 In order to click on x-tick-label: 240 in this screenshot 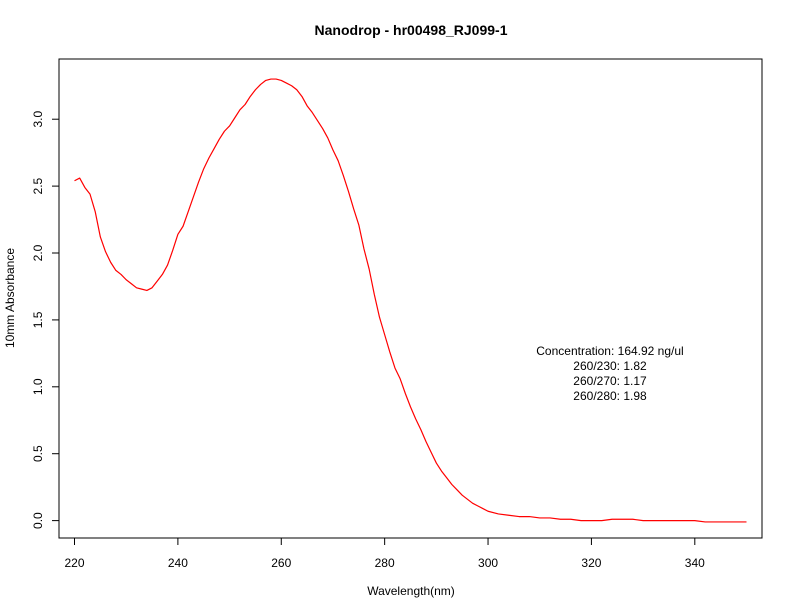, I will do `click(178, 563)`.